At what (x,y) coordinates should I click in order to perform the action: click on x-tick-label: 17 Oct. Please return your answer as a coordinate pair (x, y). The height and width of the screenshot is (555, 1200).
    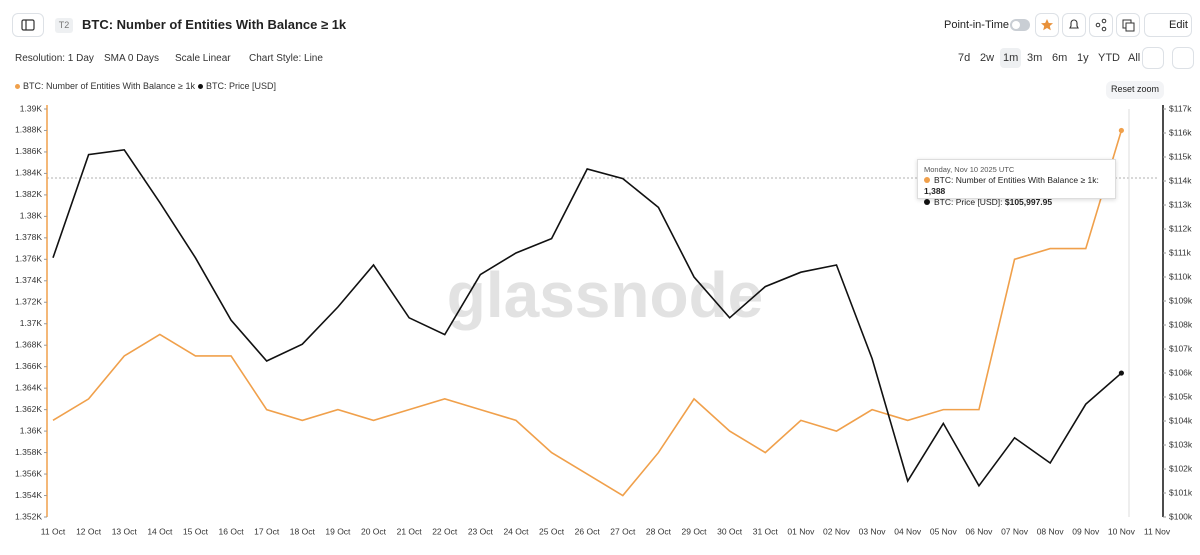
    Looking at the image, I should click on (267, 531).